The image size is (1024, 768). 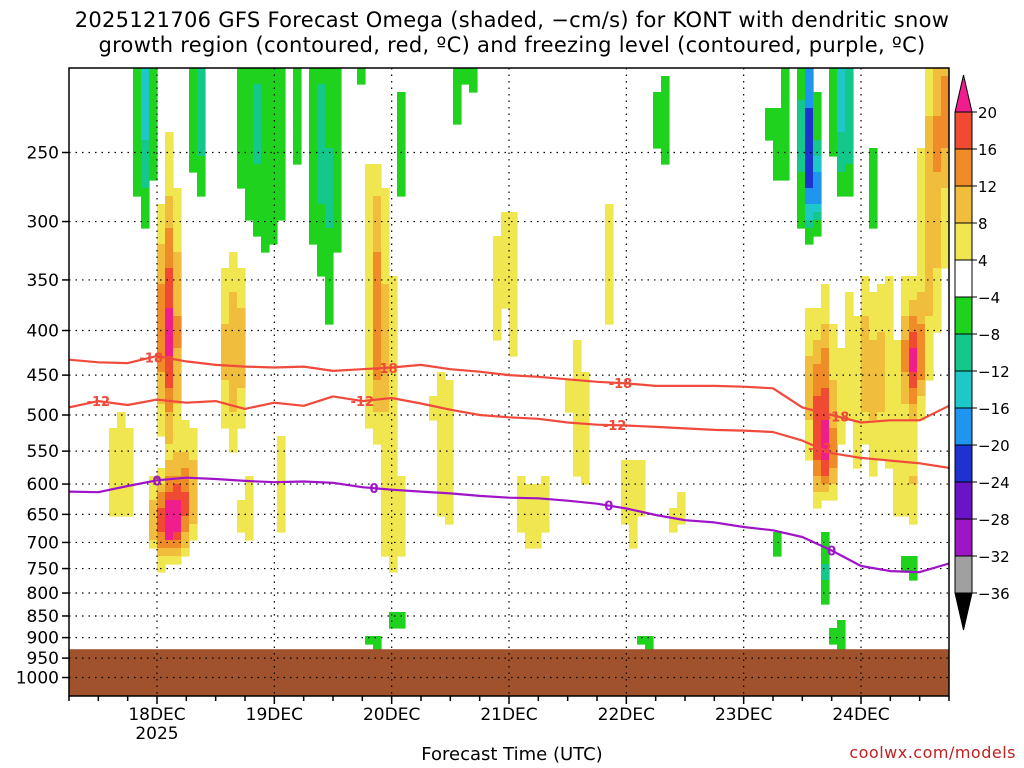 I want to click on y-tick-label: 700, so click(x=43, y=543).